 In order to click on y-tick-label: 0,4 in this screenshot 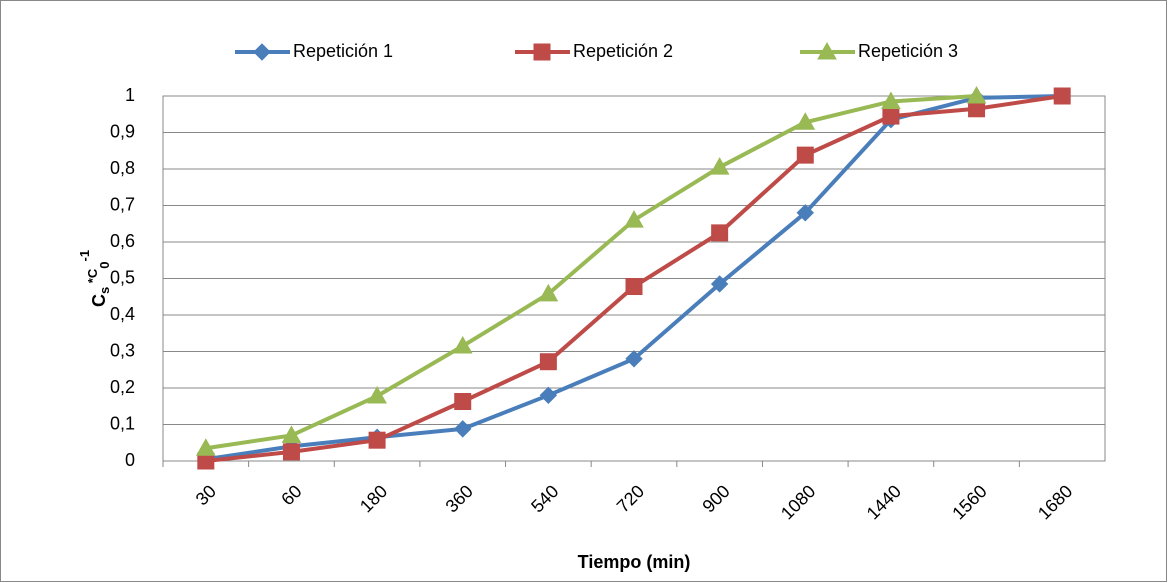, I will do `click(122, 314)`.